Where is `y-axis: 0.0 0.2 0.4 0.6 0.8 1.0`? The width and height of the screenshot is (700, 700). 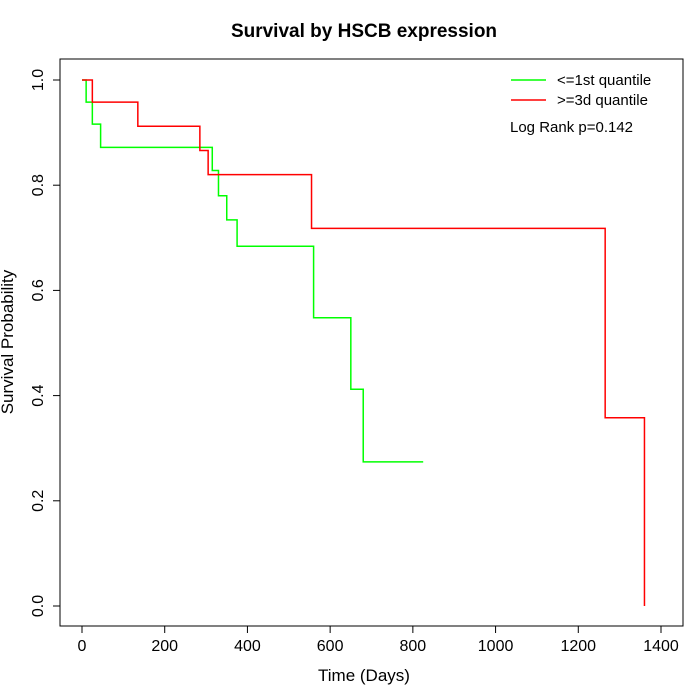 y-axis: 0.0 0.2 0.4 0.6 0.8 1.0 is located at coordinates (45, 343).